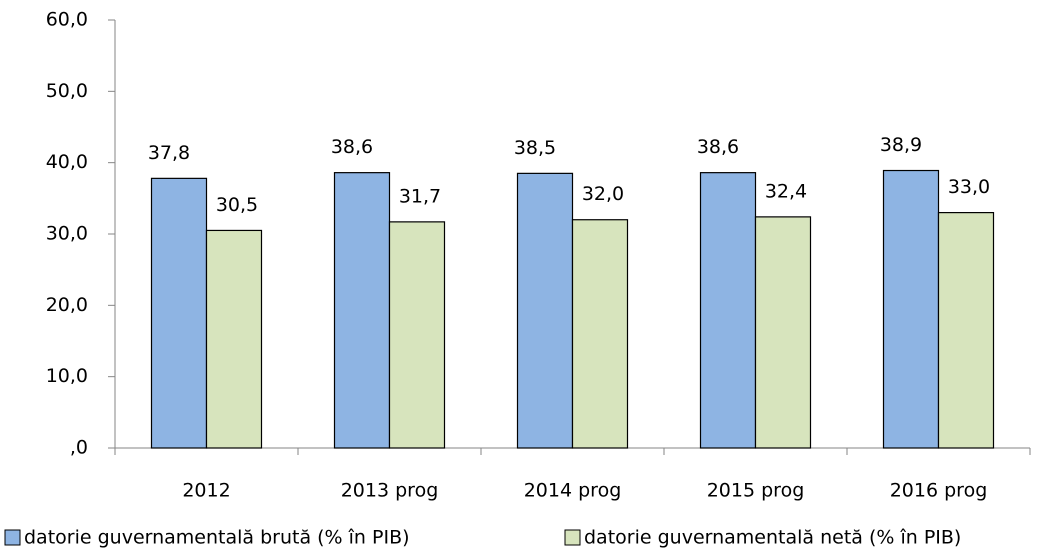 The height and width of the screenshot is (551, 1037). Describe the element at coordinates (786, 191) in the screenshot. I see `data-label: 32,4` at that location.